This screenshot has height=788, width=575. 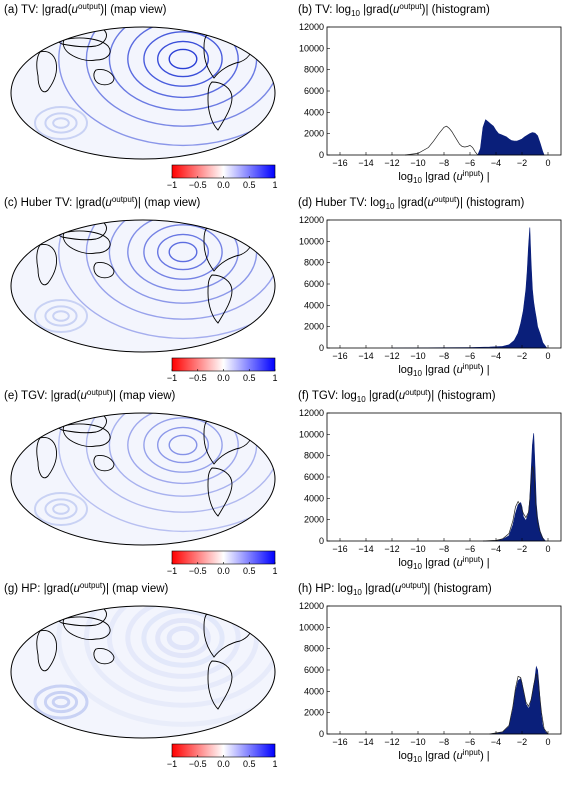 I want to click on title-segment: (b) TV: log, so click(x=324, y=10).